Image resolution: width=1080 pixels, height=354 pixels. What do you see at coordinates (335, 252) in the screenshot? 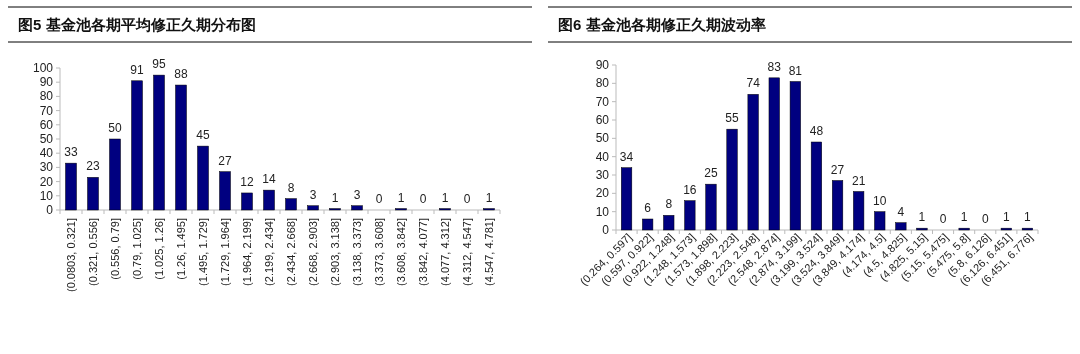
I see `x-tick-label: (2.903, 3.138]` at bounding box center [335, 252].